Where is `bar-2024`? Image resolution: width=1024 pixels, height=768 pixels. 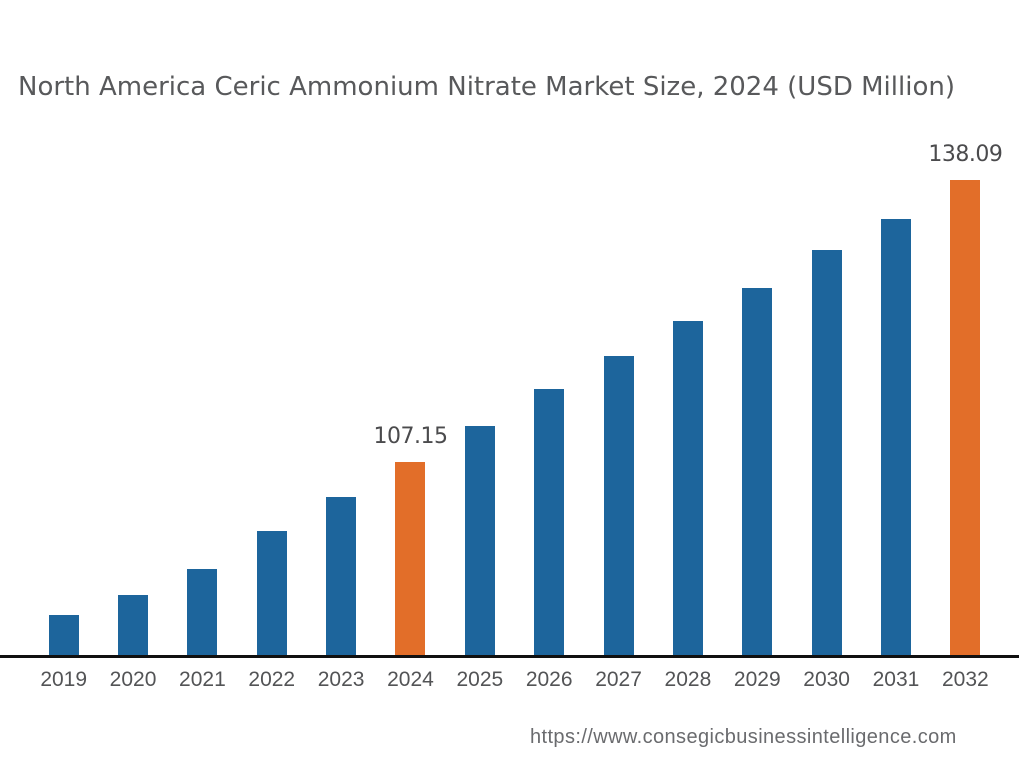 bar-2024 is located at coordinates (410, 559).